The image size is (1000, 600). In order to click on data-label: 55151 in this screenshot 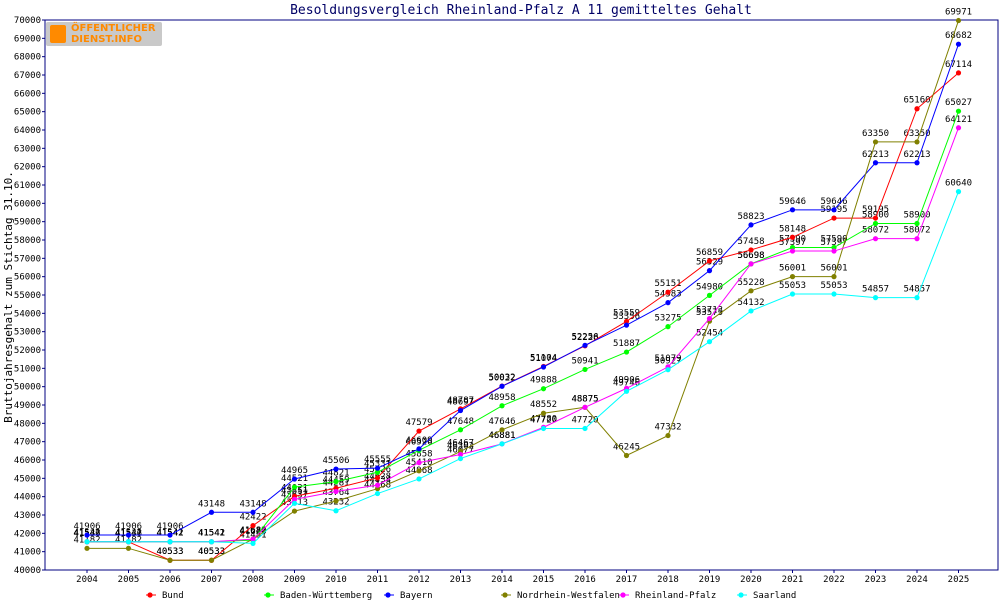, I will do `click(667, 284)`.